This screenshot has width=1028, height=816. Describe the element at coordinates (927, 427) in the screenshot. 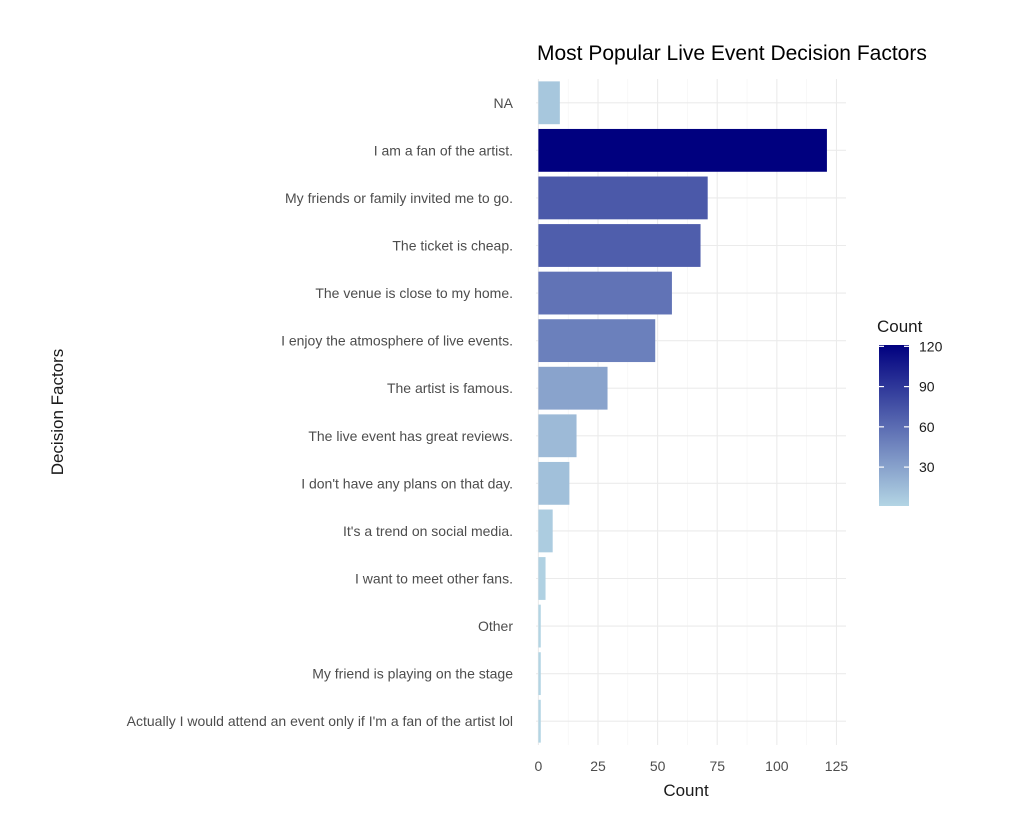

I see `legend-label: 60` at that location.